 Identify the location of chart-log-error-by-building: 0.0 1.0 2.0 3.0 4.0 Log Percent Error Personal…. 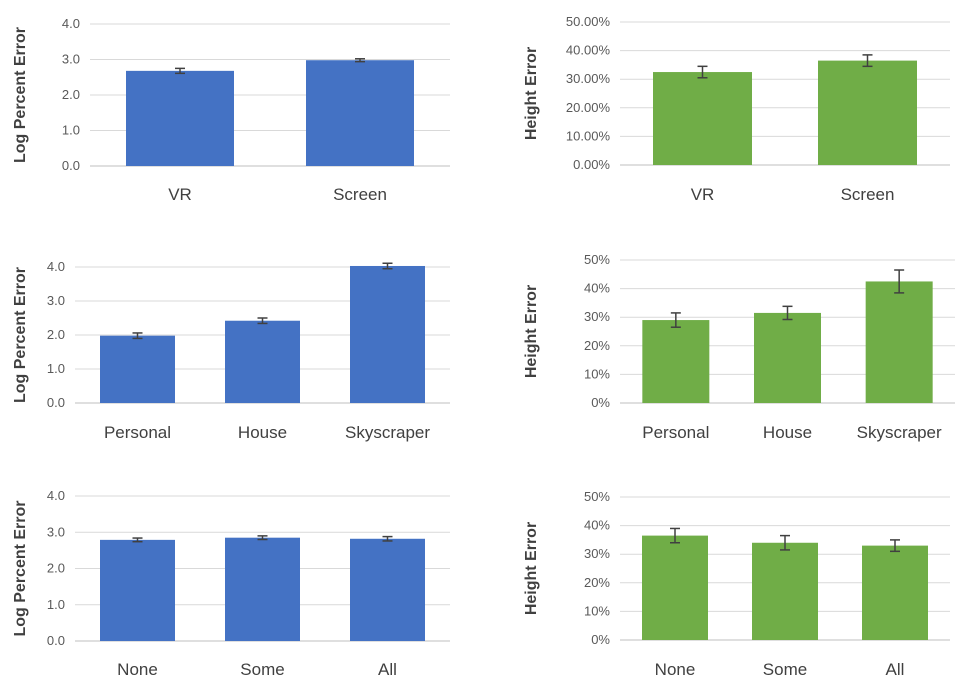
(231, 350).